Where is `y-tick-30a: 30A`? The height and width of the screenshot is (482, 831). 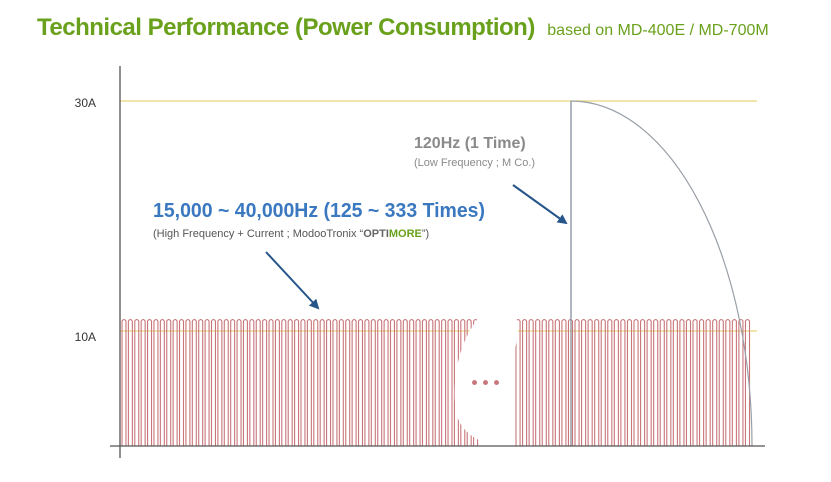
y-tick-30a: 30A is located at coordinates (85, 103).